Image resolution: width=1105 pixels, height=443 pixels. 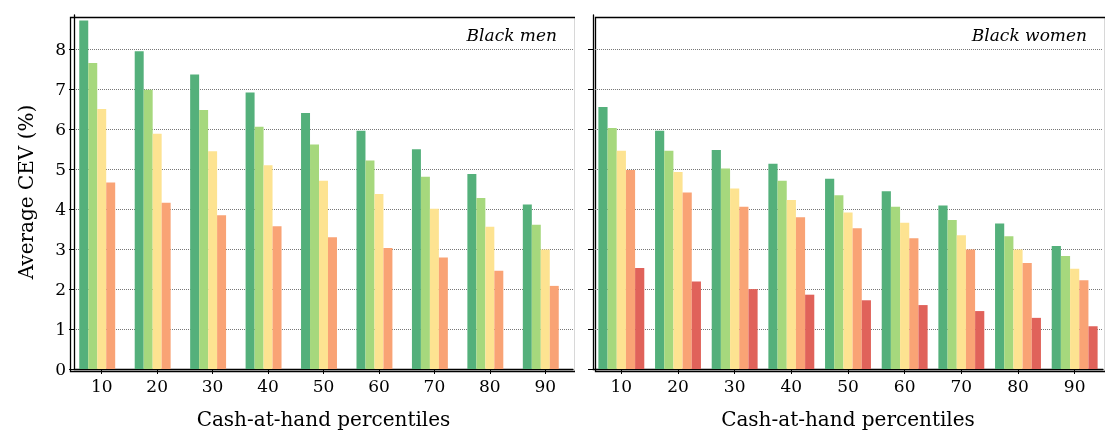 What do you see at coordinates (60, 369) in the screenshot?
I see `y-tick-label: 0` at bounding box center [60, 369].